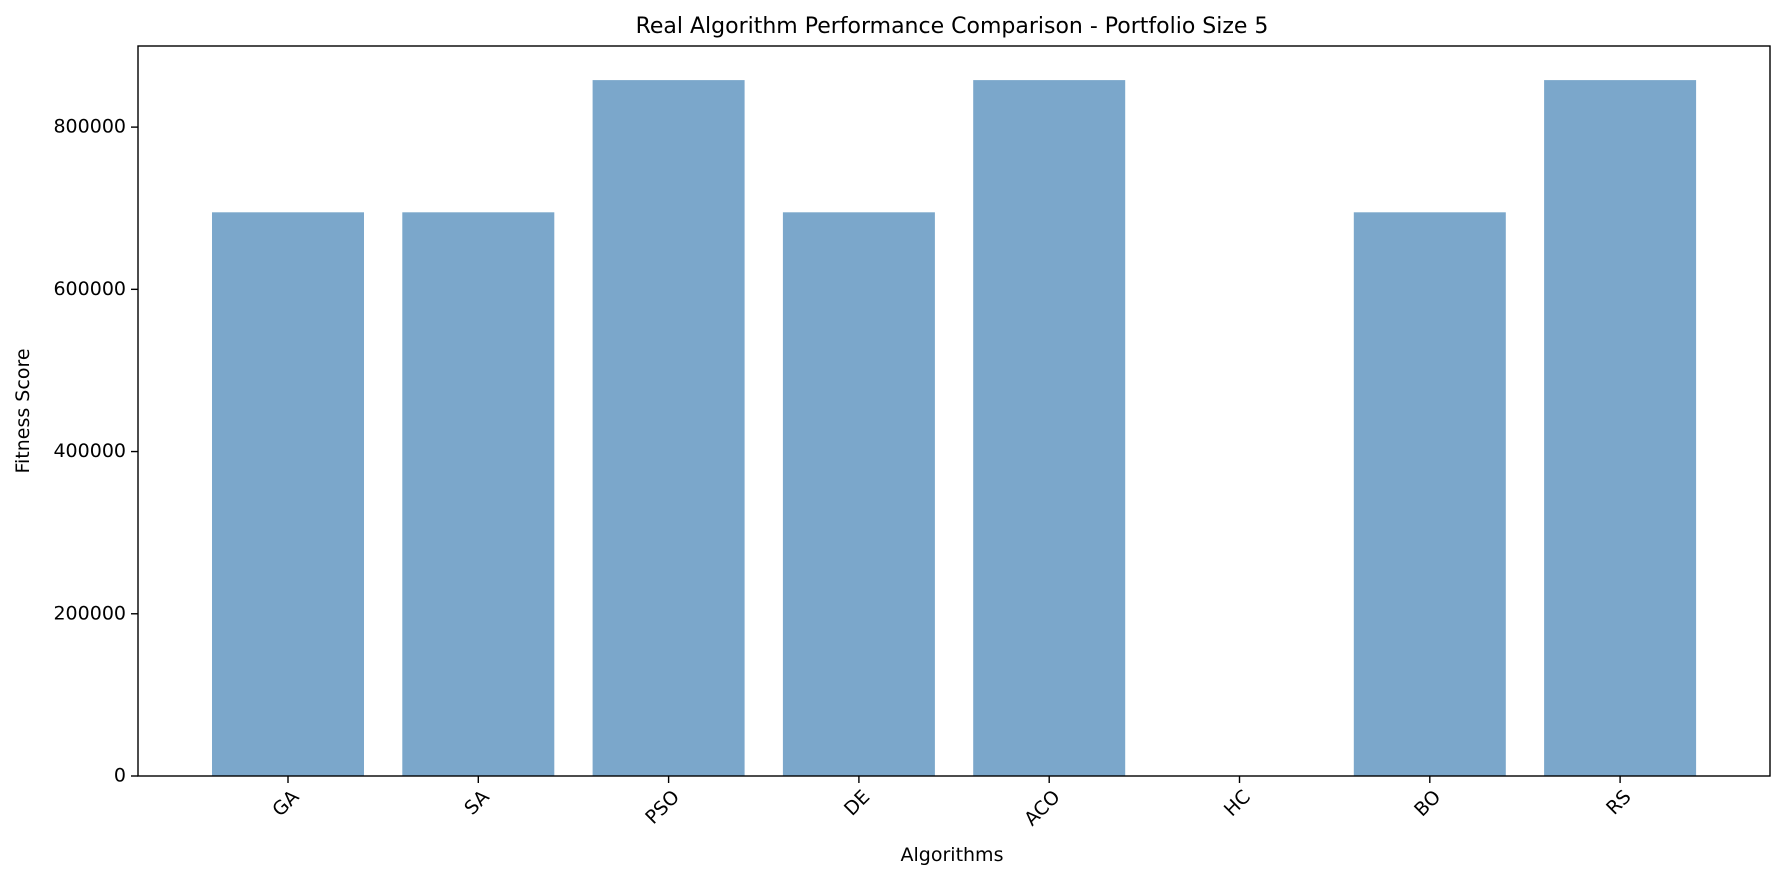  Describe the element at coordinates (858, 494) in the screenshot. I see `bar-de` at that location.